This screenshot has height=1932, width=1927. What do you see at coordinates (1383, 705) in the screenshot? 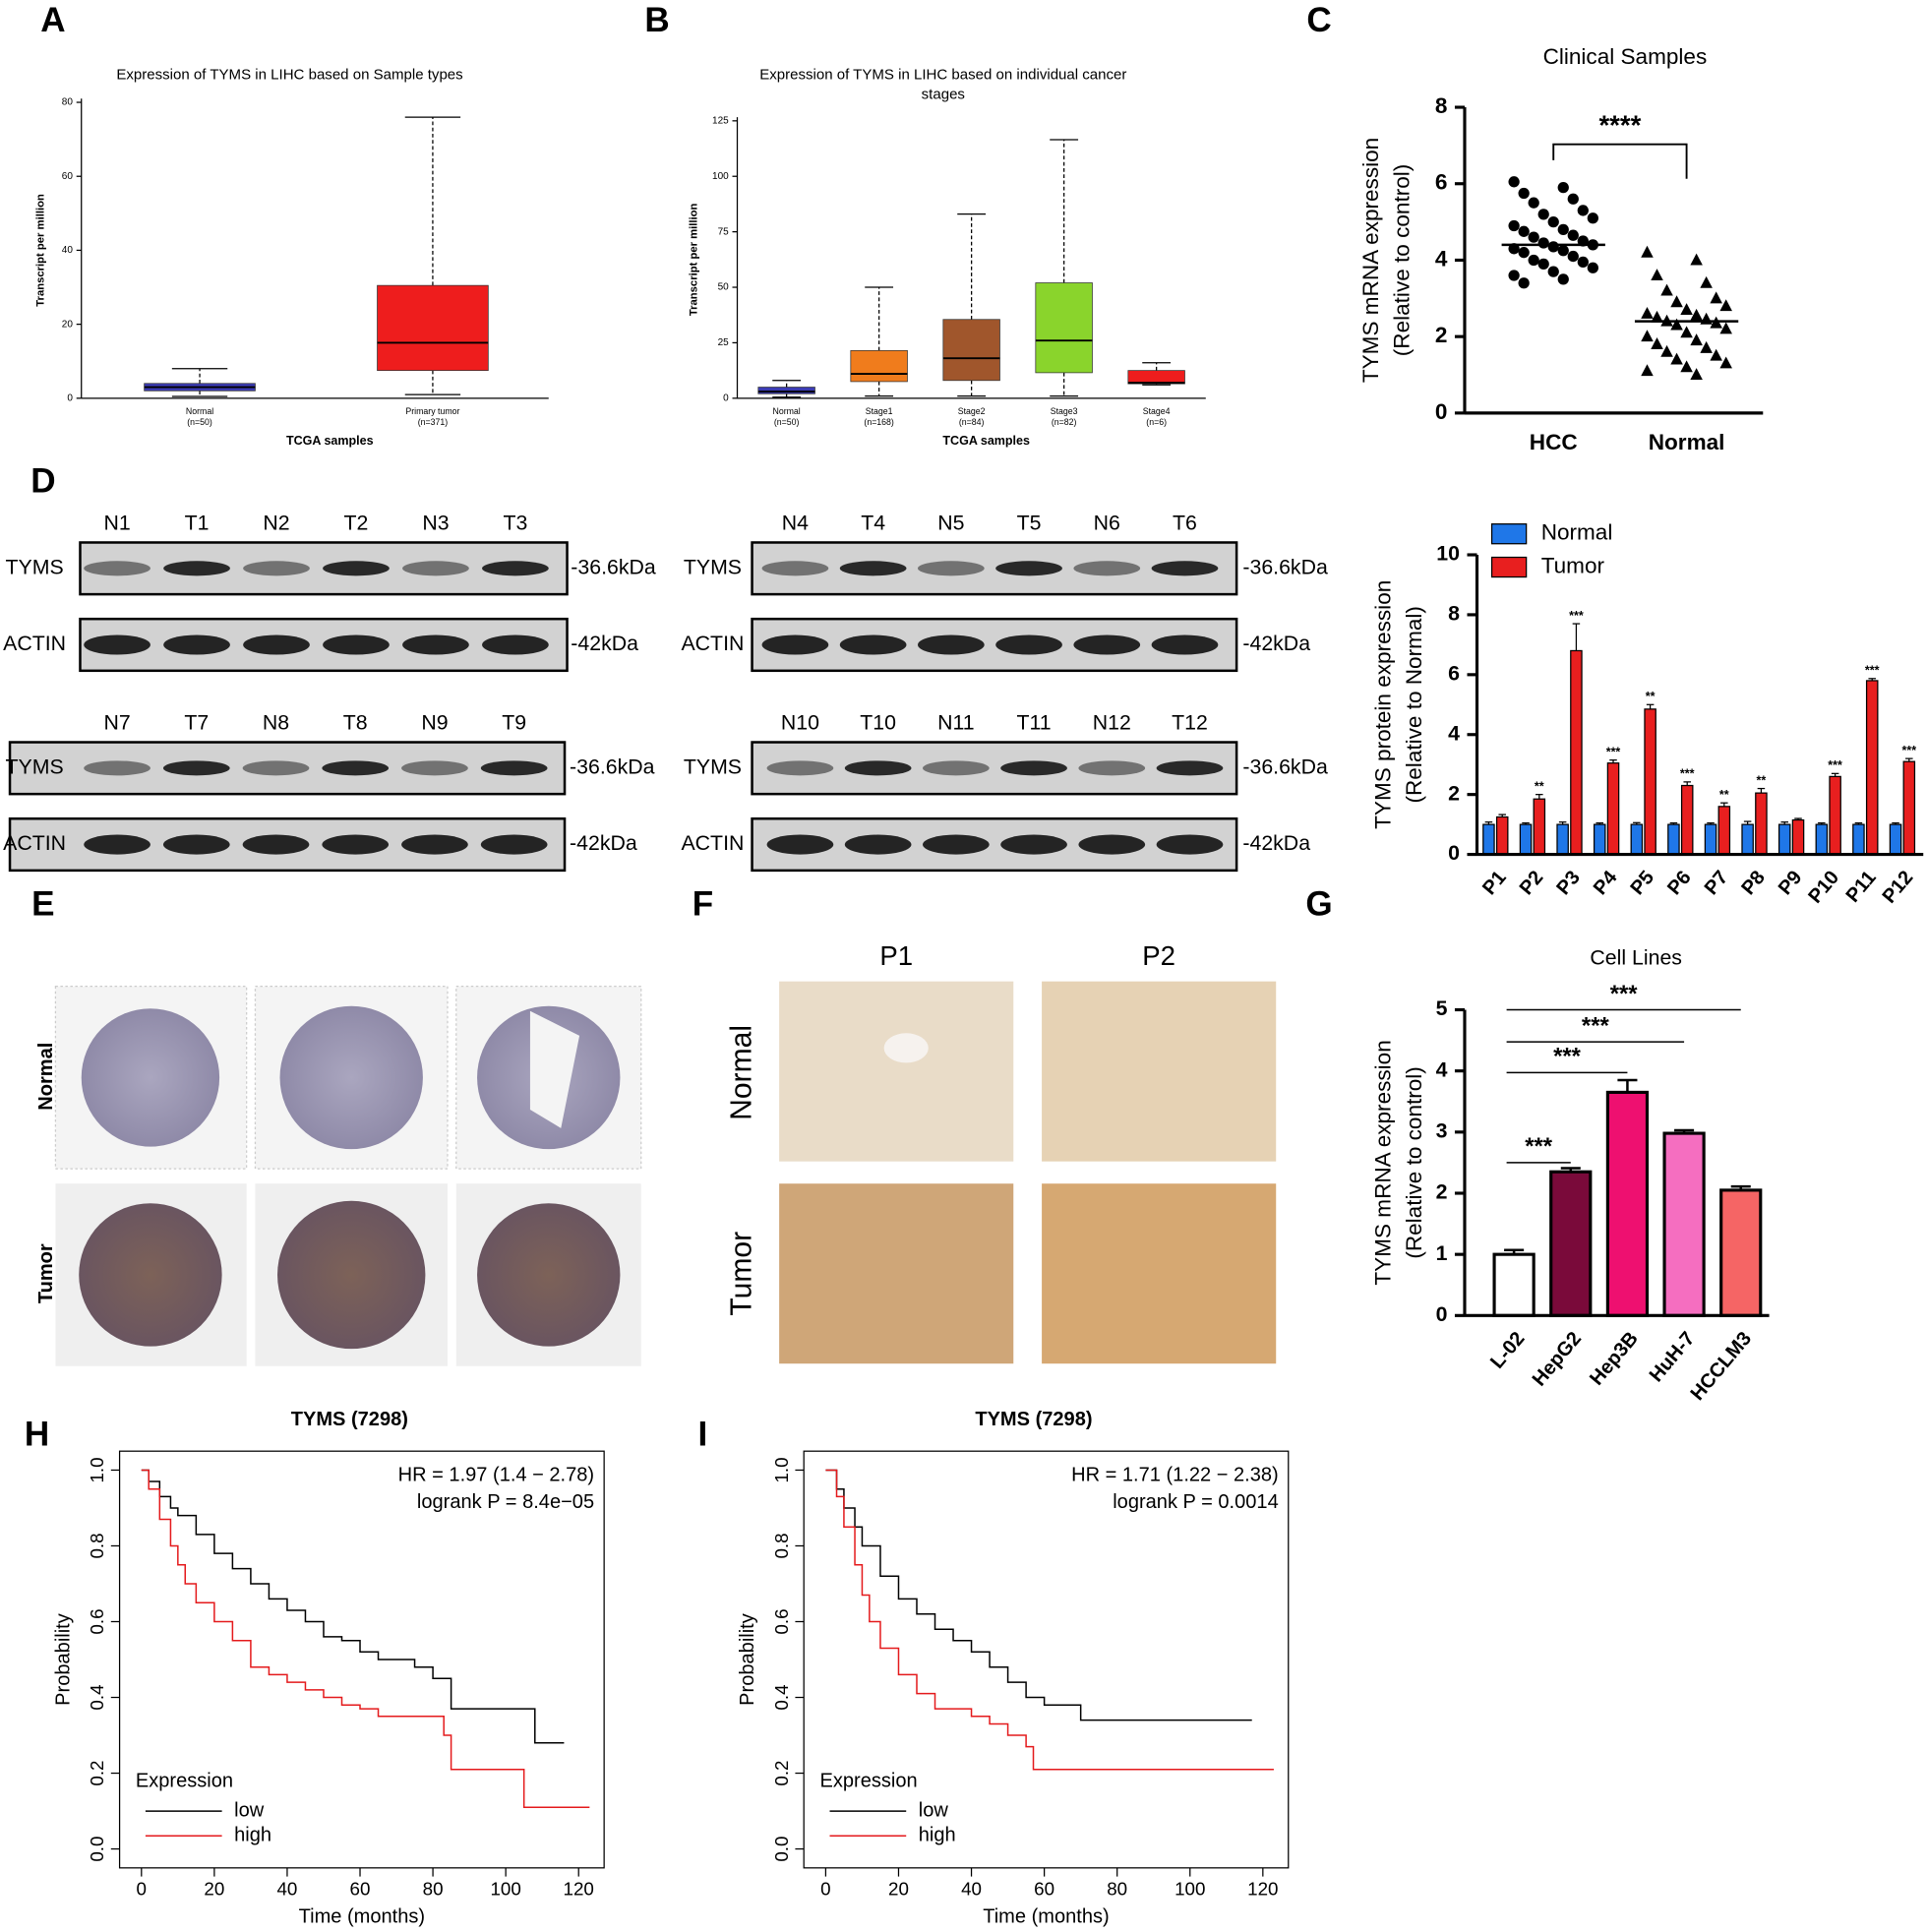
I see `y-axis-label: TYMS protein expression` at bounding box center [1383, 705].